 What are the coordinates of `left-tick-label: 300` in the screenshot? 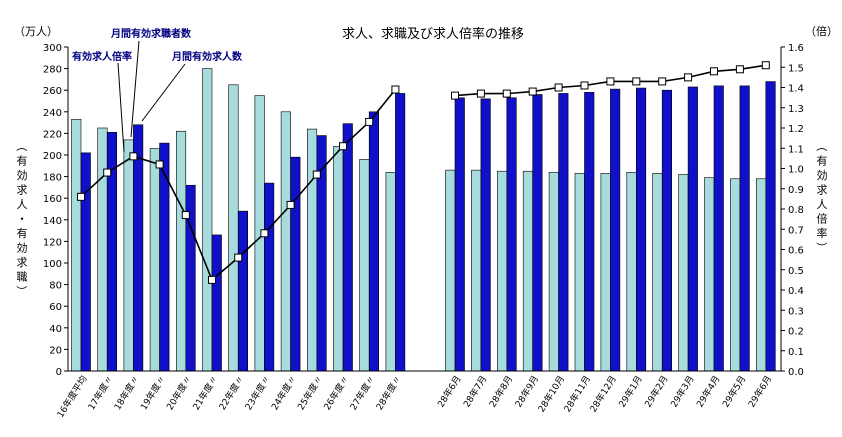 It's located at (52, 48).